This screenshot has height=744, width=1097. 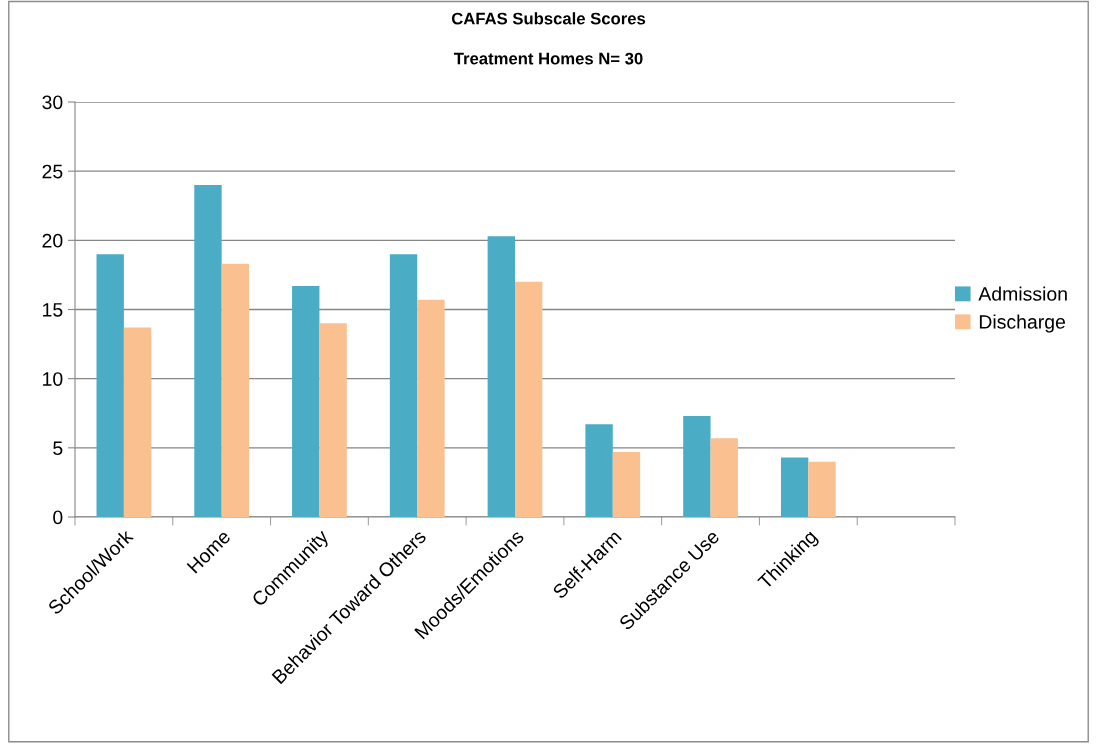 I want to click on chart-title: CAFAS Subscale Scores, so click(x=548, y=18).